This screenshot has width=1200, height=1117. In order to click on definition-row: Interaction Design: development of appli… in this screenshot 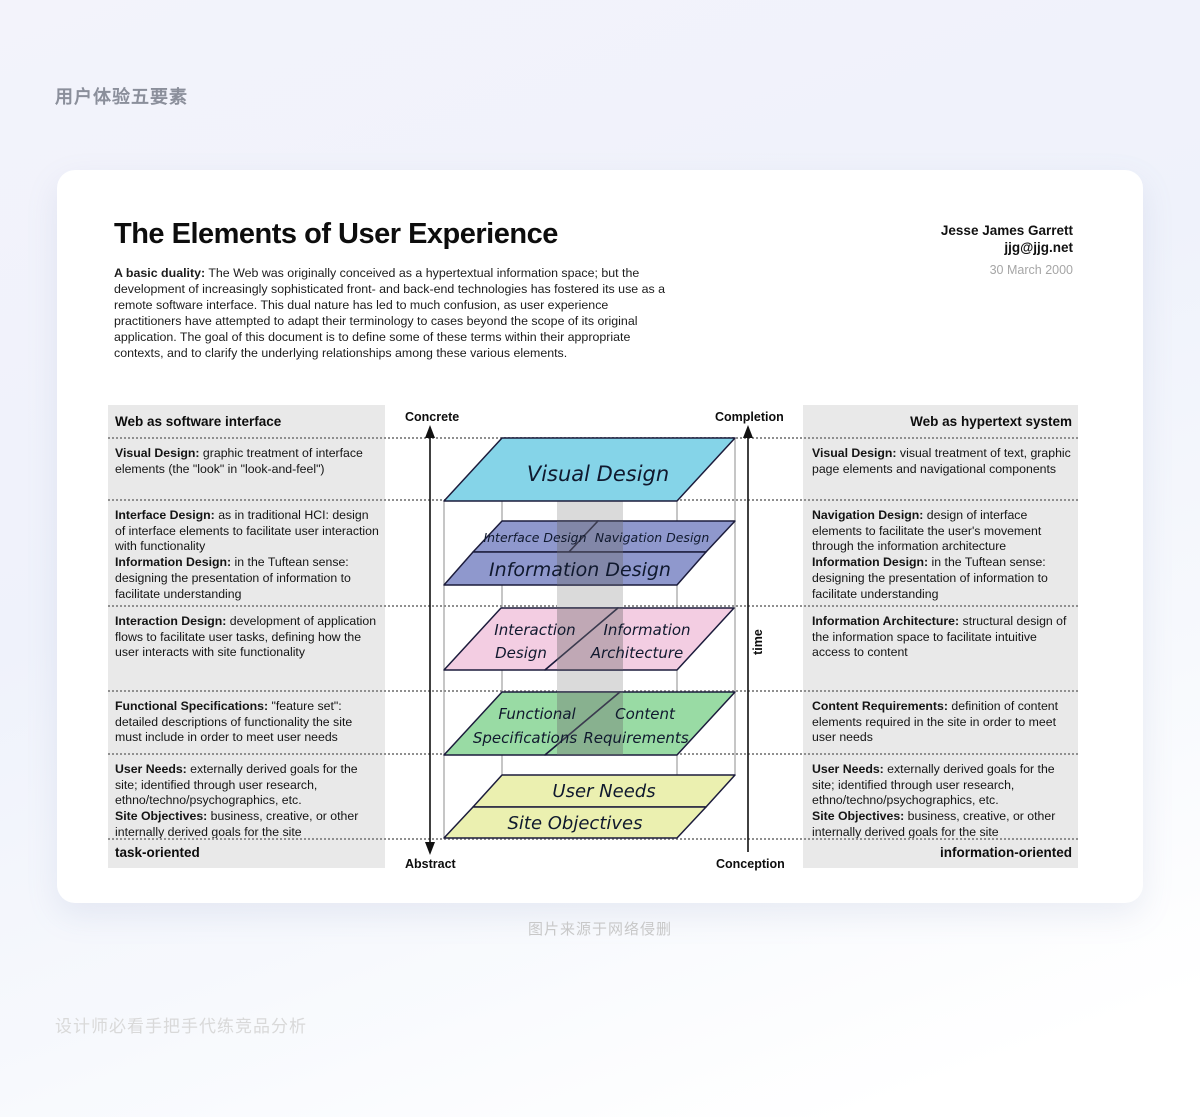, I will do `click(246, 647)`.